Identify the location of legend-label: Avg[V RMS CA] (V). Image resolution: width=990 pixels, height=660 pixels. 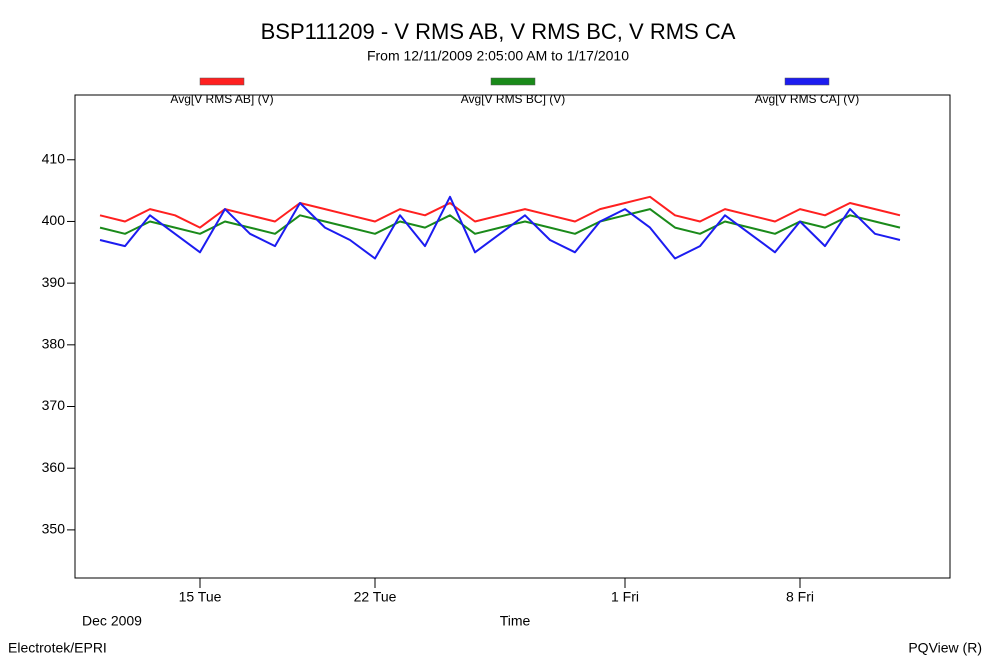
(807, 99).